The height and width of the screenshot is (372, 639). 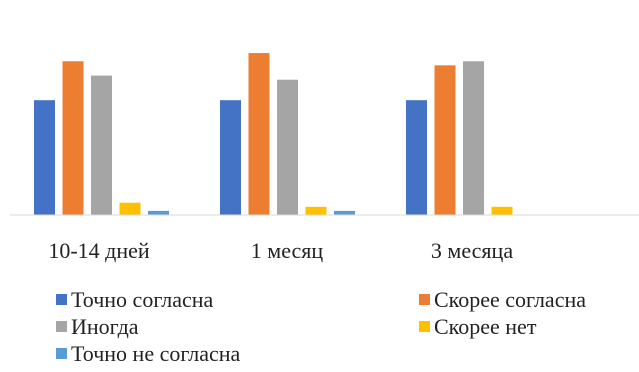 I want to click on x-tick-label: 3 месяца, so click(x=472, y=250).